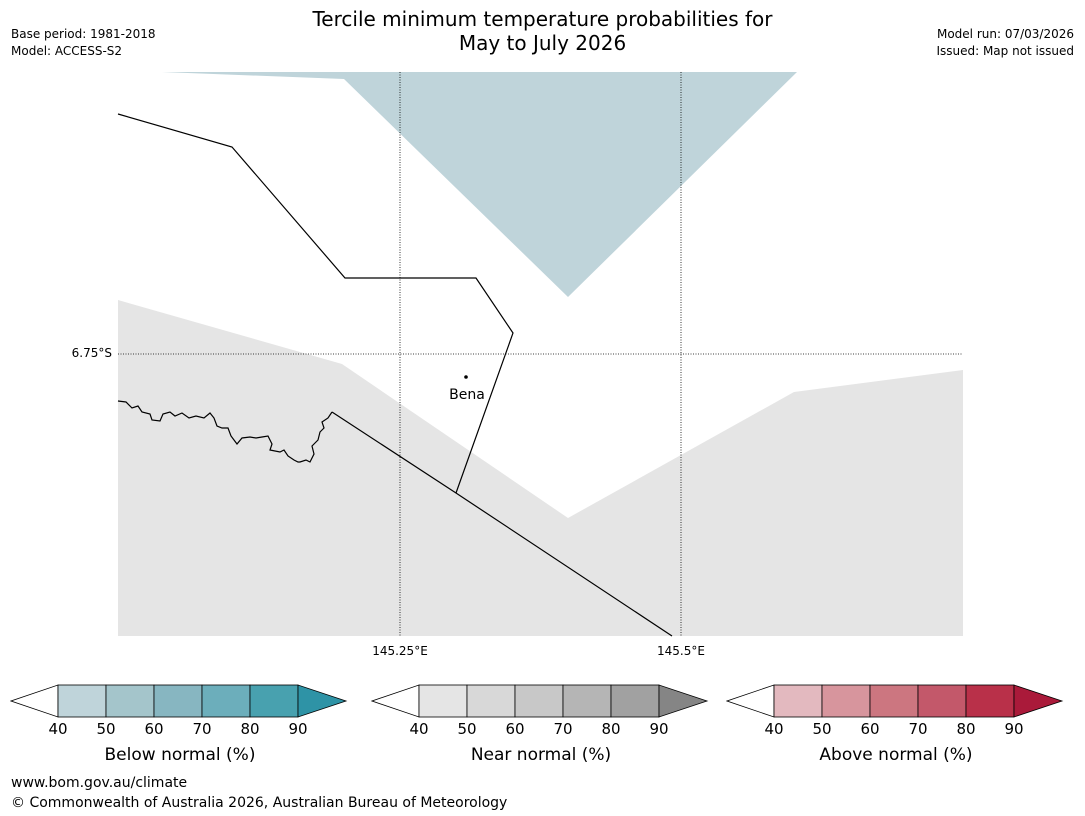  I want to click on footer-url: www.bom.gov.au/climate, so click(99, 783).